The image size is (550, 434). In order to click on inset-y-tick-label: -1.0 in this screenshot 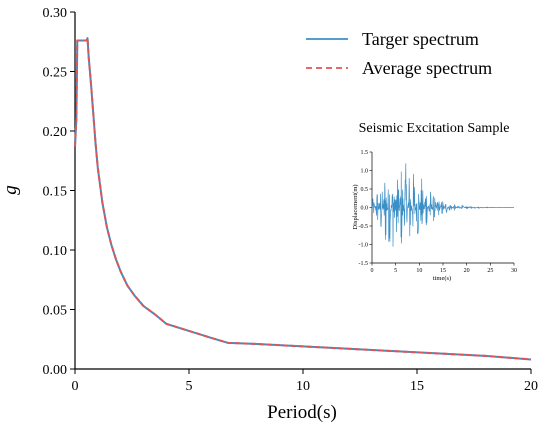, I will do `click(364, 246)`.